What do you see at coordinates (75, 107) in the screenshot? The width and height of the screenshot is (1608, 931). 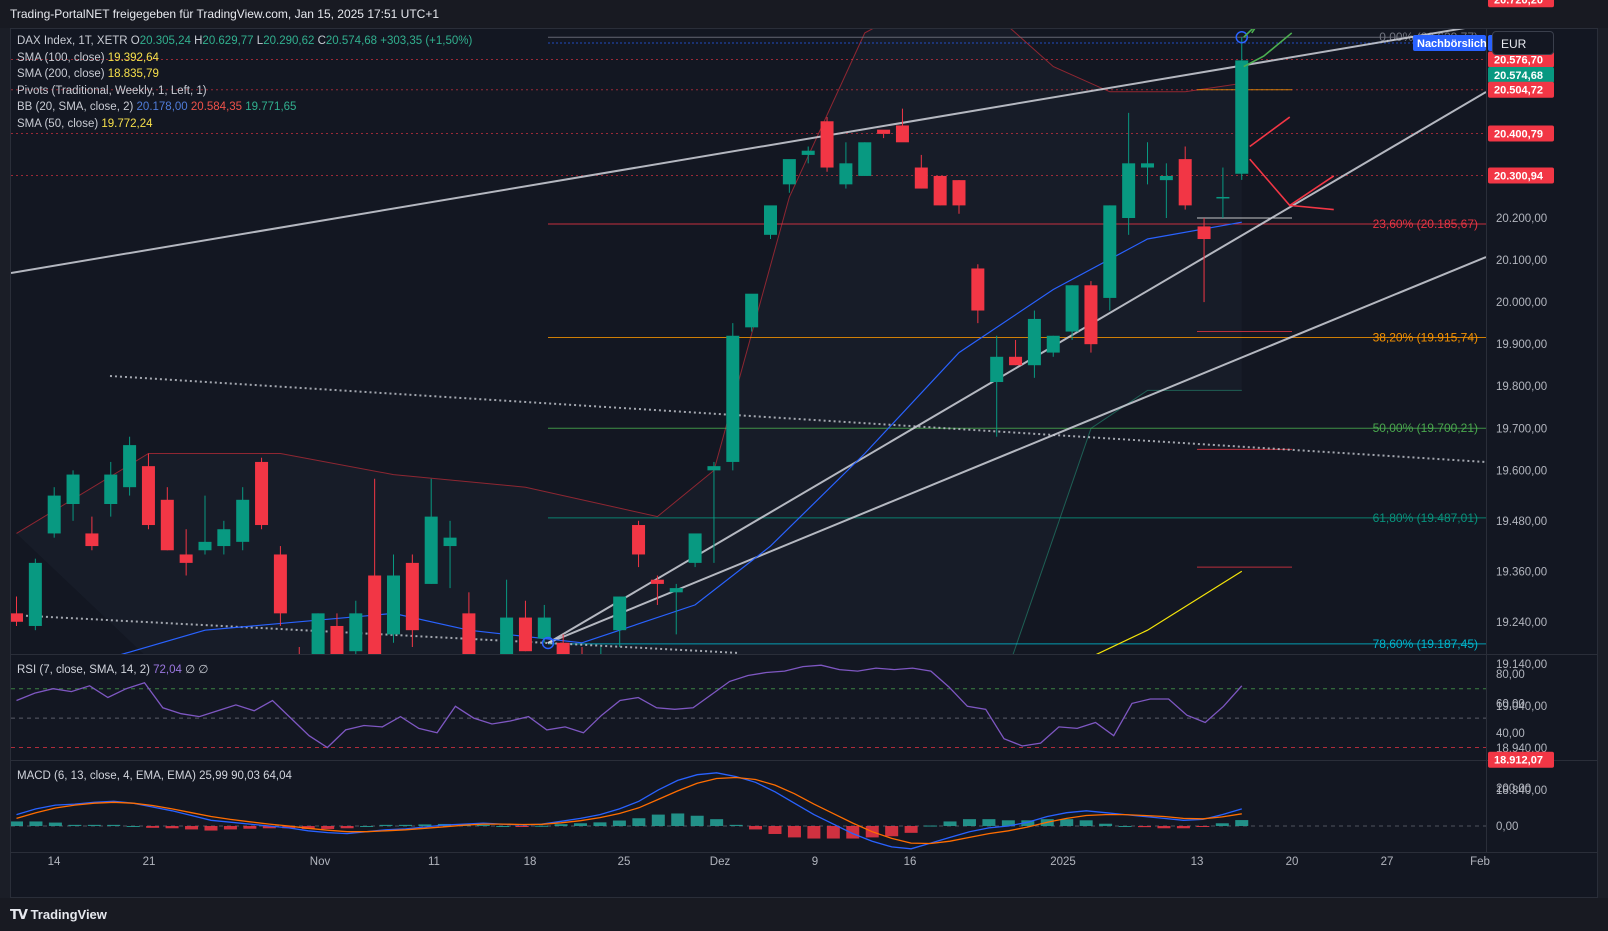 I see `bb-label: BB (20, SMA, close, 2)` at bounding box center [75, 107].